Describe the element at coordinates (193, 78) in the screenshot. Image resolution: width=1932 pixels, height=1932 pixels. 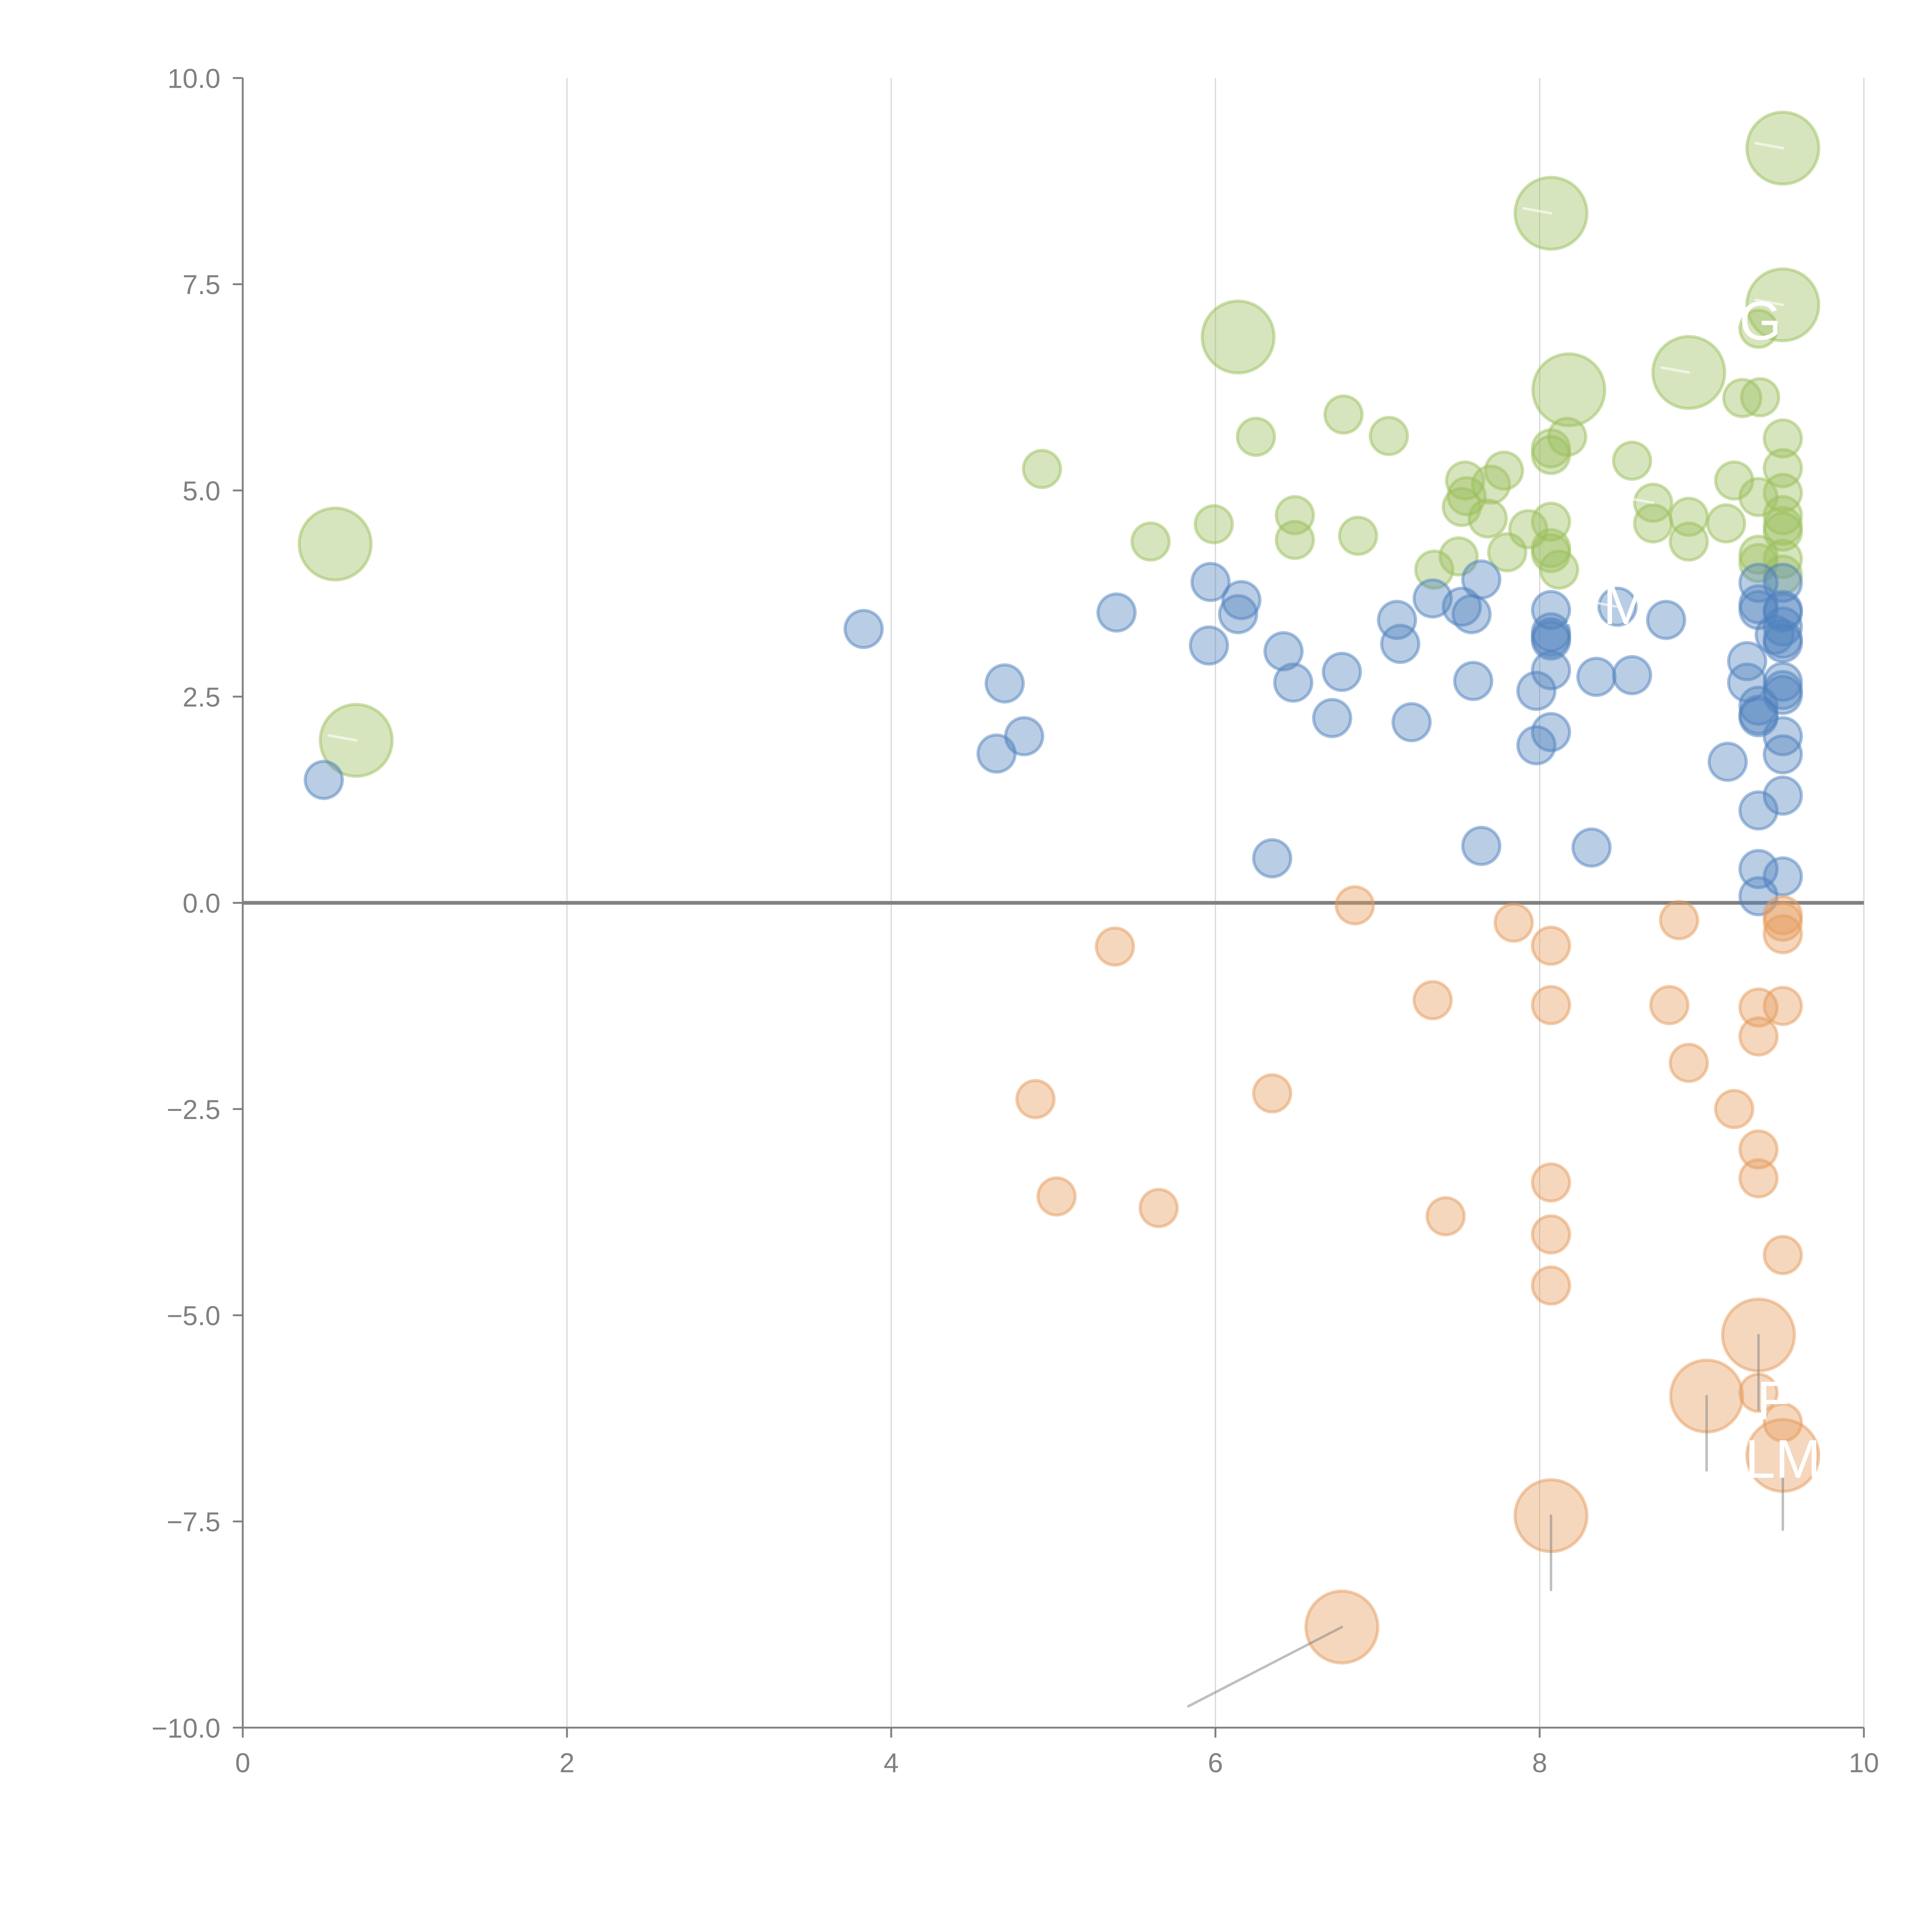
I see `y-tick-label: 10.0` at that location.